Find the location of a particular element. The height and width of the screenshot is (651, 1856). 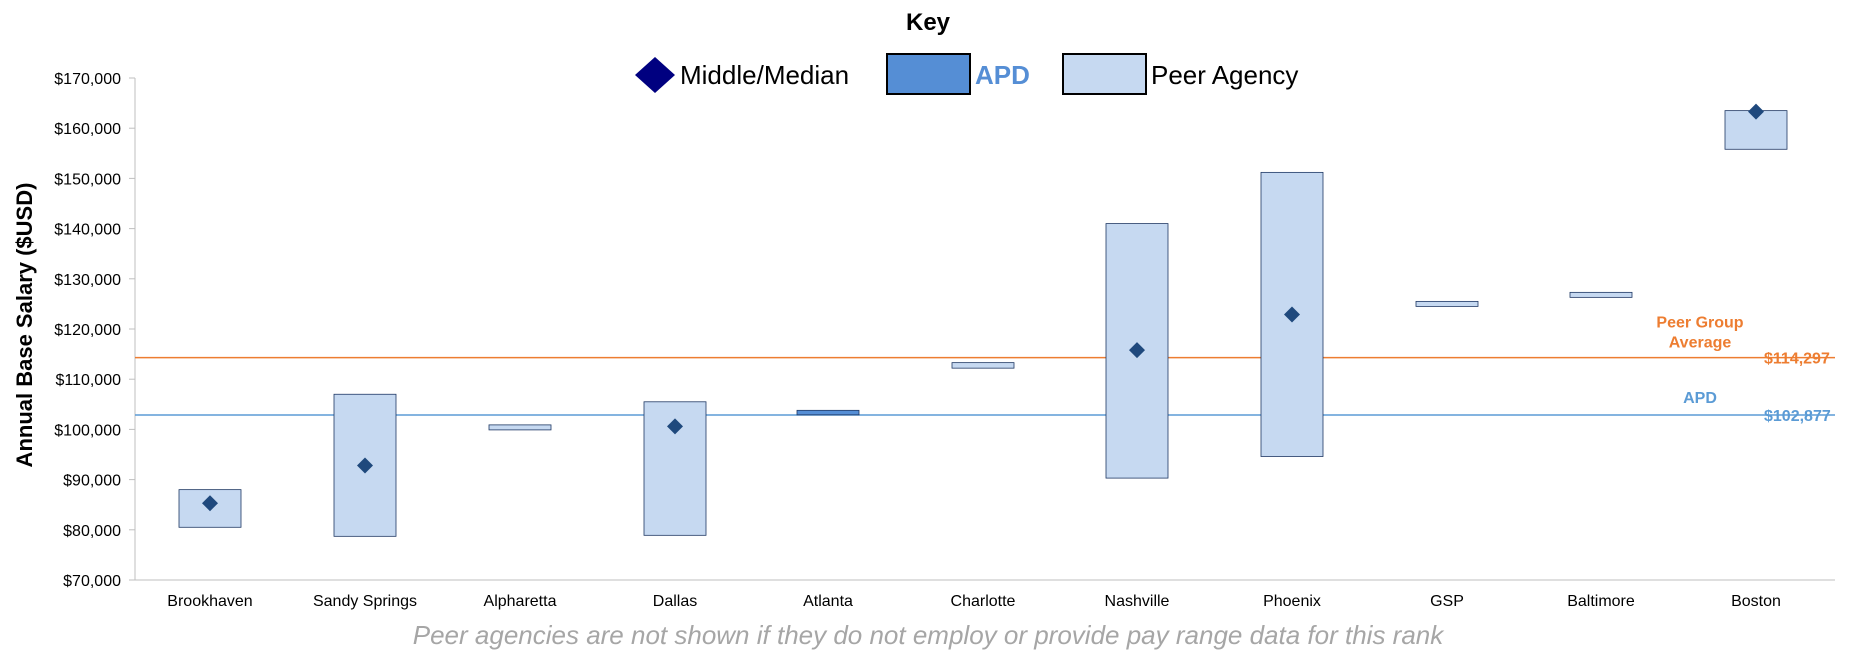

legend-label-peer: Peer Agency is located at coordinates (1224, 75).